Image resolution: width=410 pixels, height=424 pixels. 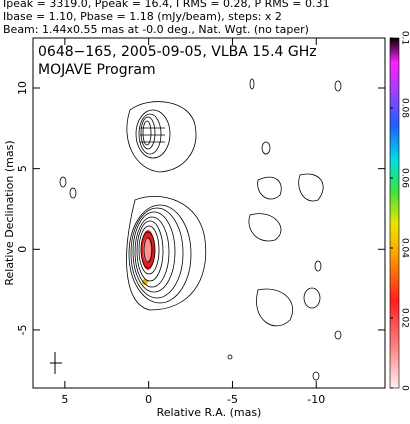 What do you see at coordinates (316, 399) in the screenshot?
I see `x-tick-label: -10` at bounding box center [316, 399].